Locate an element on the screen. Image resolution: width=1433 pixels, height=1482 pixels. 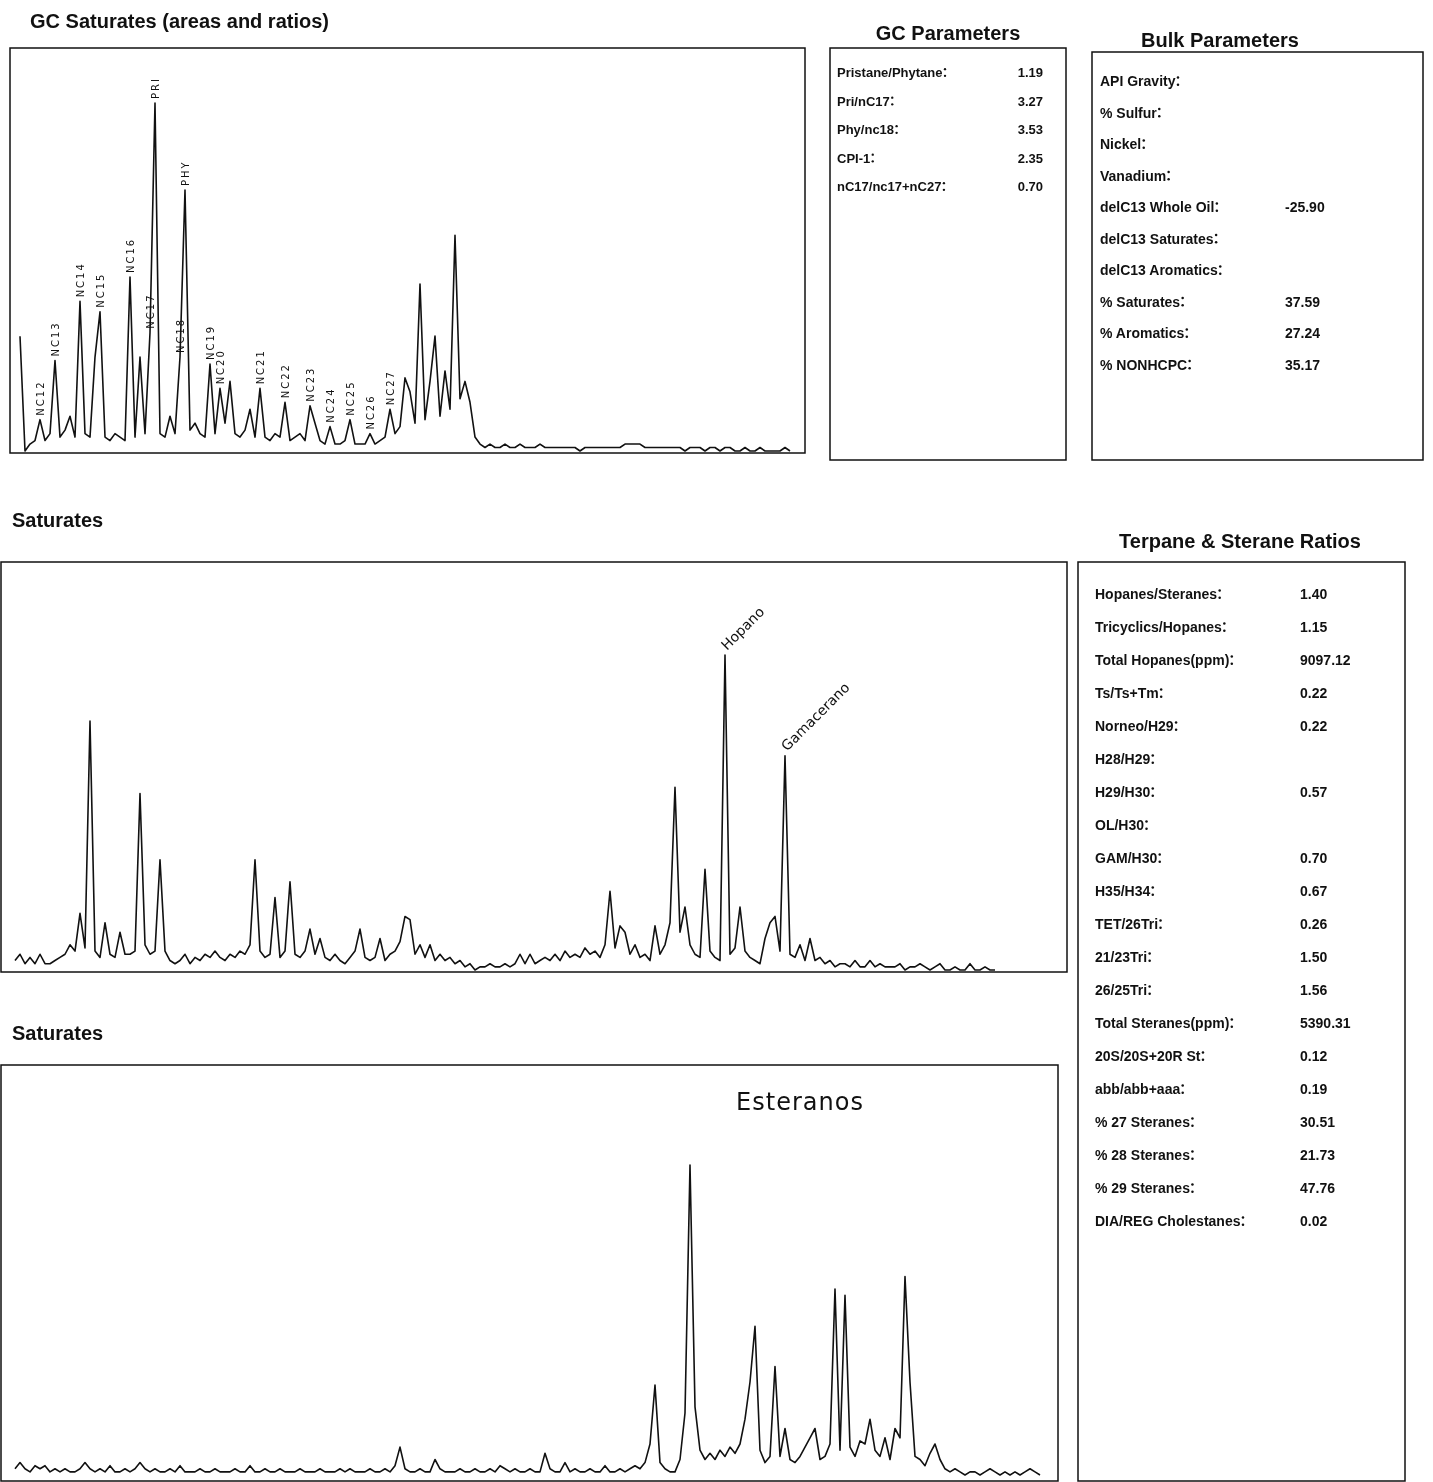
text: 1.15 is located at coordinates (1314, 627).